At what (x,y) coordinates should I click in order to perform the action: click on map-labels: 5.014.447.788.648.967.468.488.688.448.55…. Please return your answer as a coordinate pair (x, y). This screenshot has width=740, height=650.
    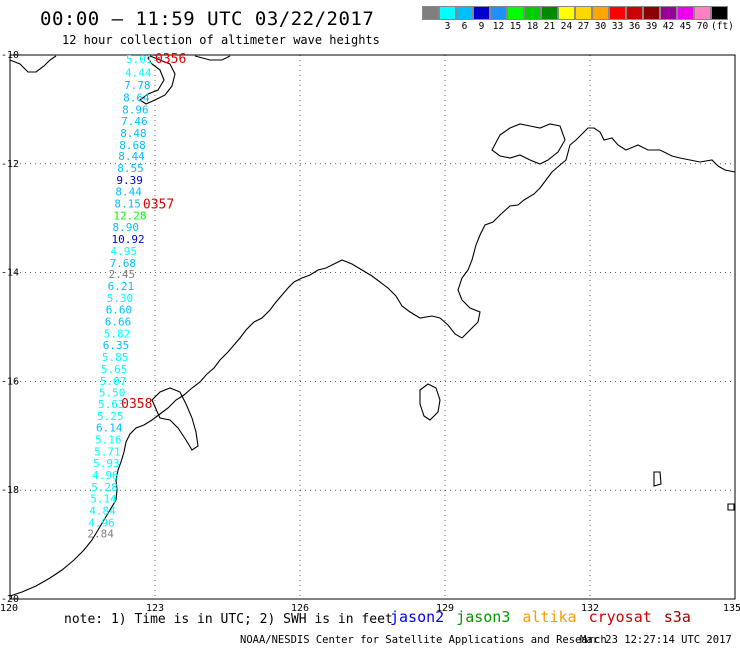
    Looking at the image, I should click on (136, 296).